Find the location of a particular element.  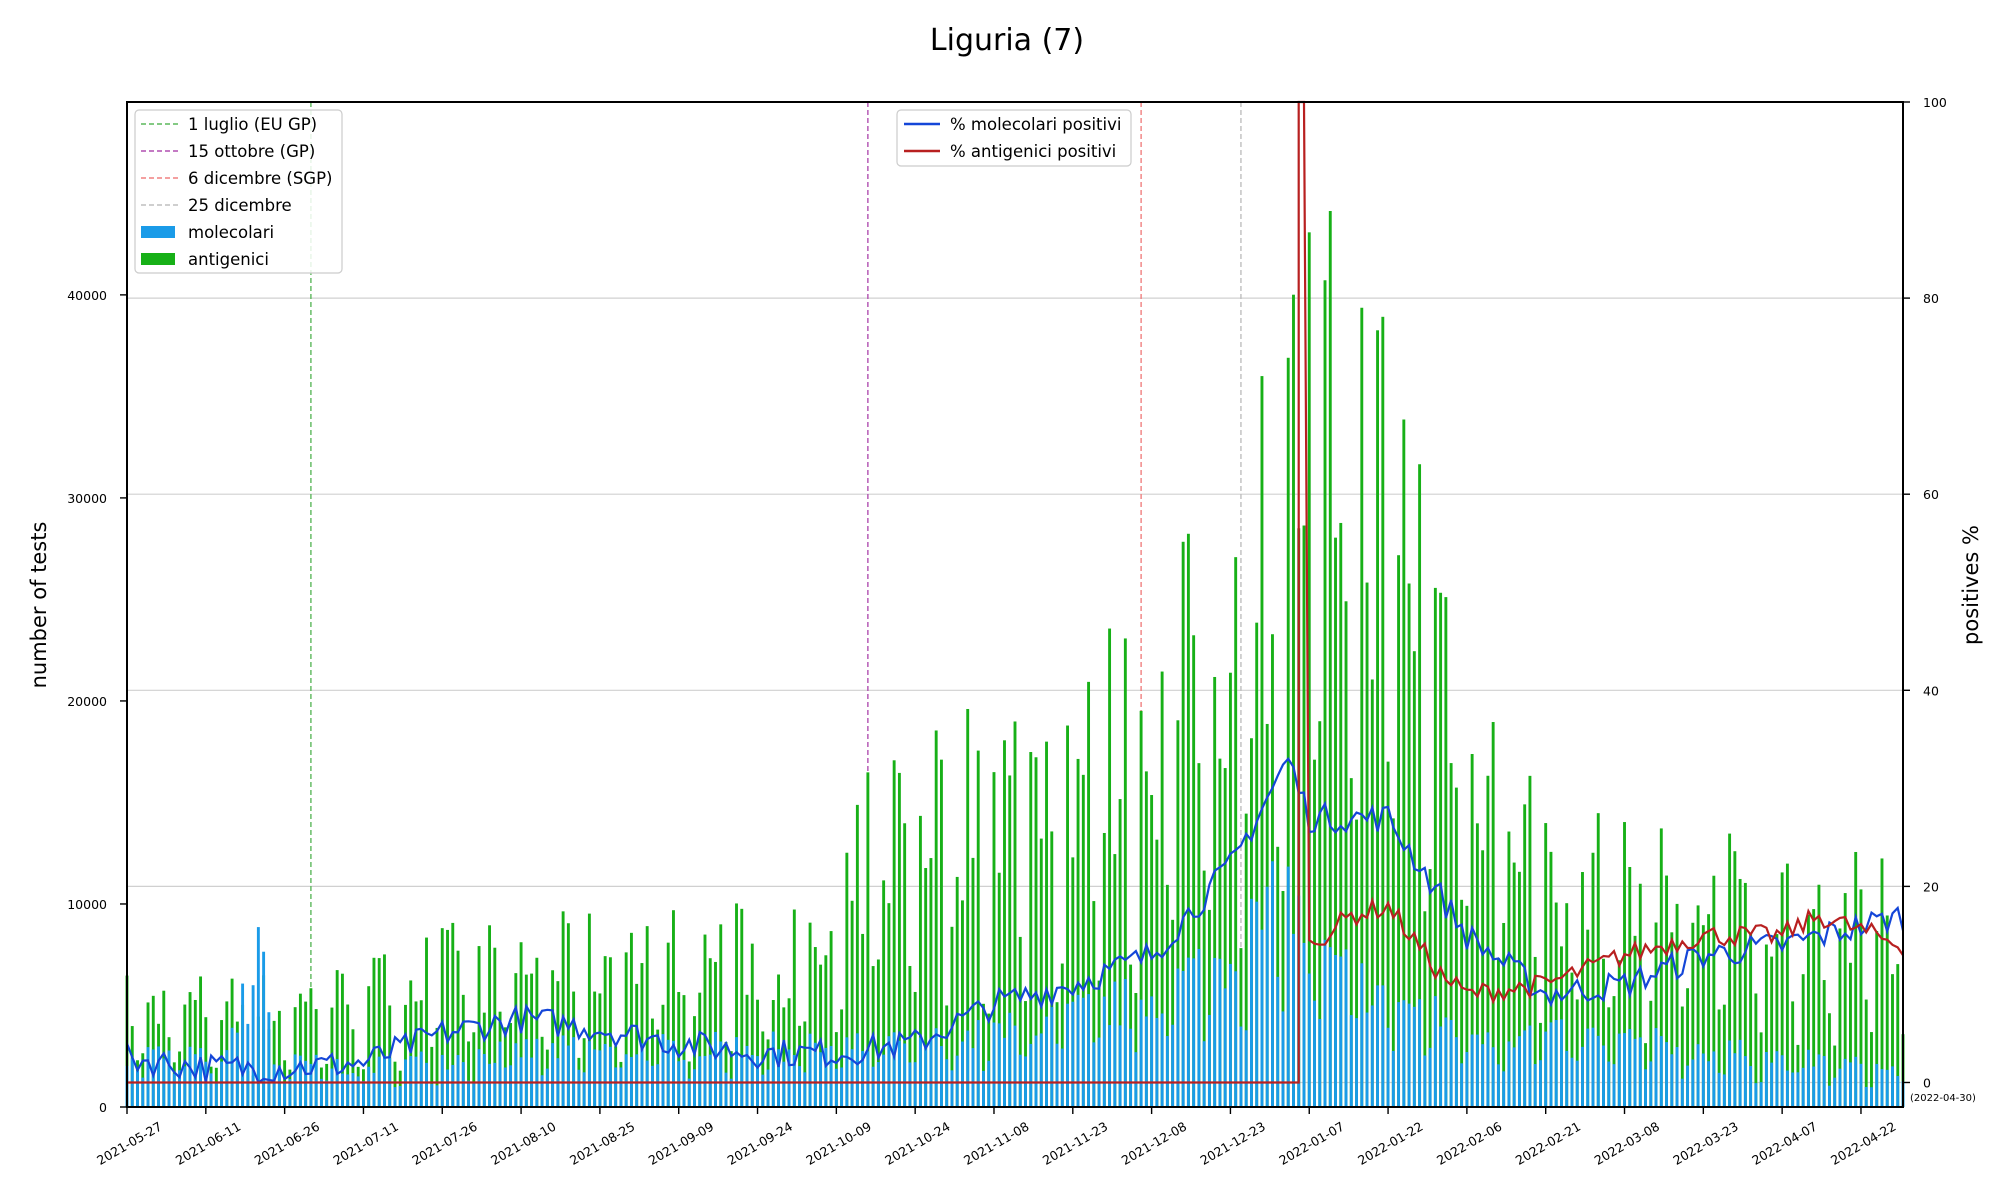

legend-label: 1 luglio (EU GP) is located at coordinates (252, 124).